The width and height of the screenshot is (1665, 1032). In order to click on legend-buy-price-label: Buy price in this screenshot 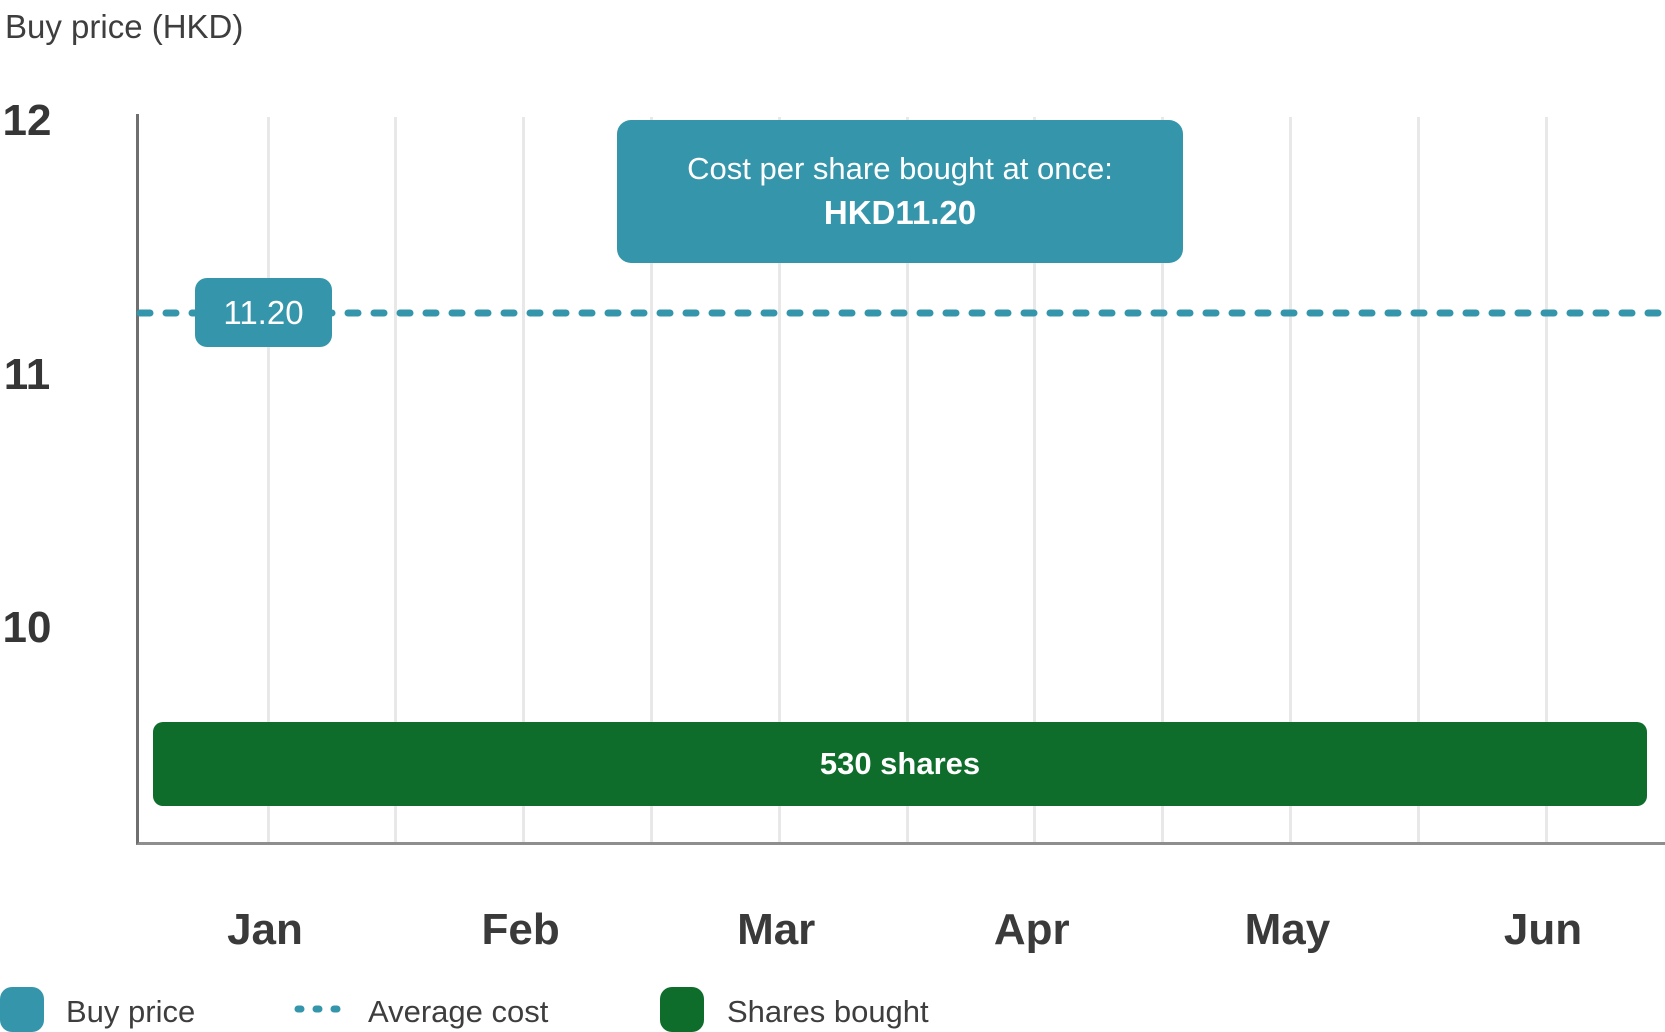, I will do `click(131, 1011)`.